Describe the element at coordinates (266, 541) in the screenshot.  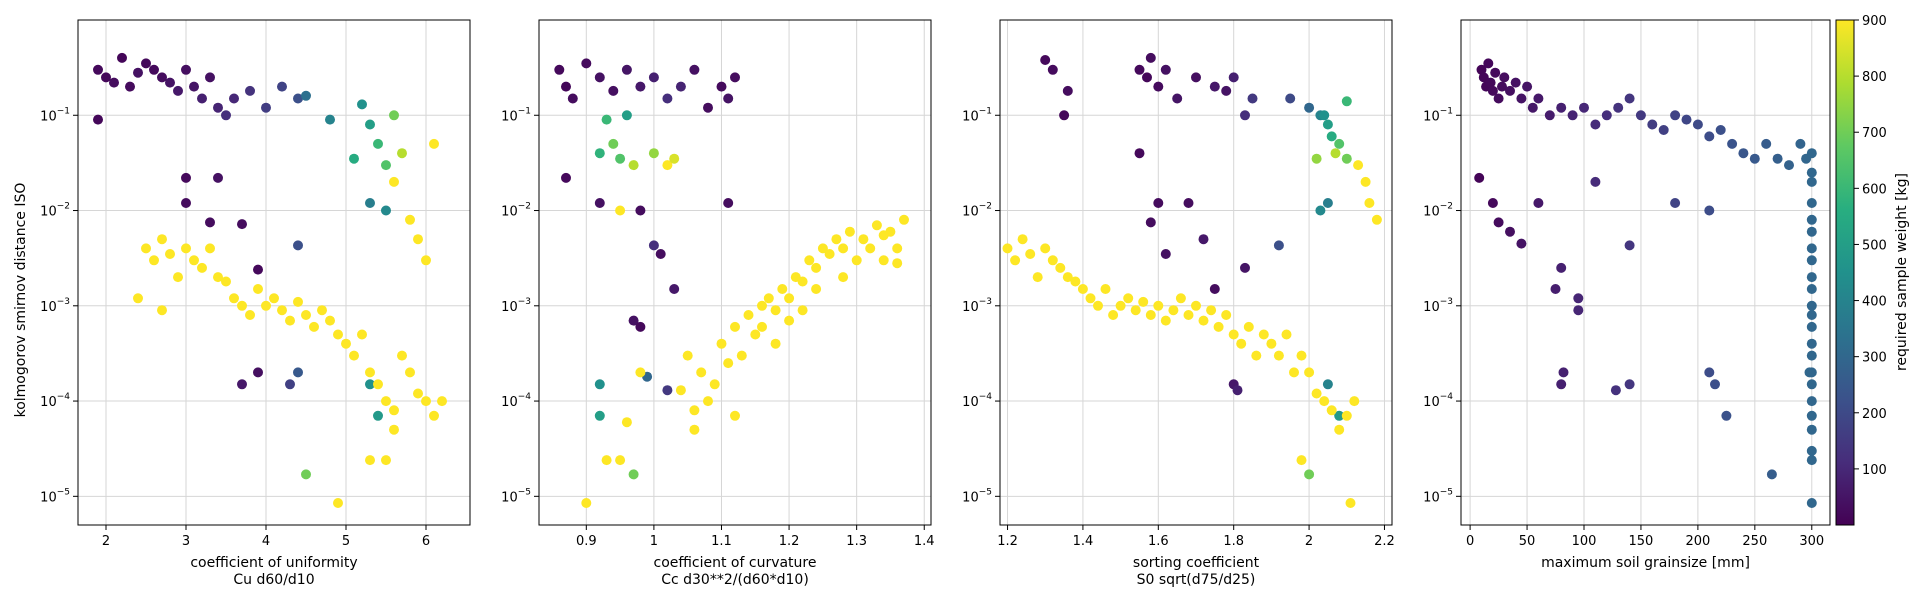
I see `x-tick-label: 4` at that location.